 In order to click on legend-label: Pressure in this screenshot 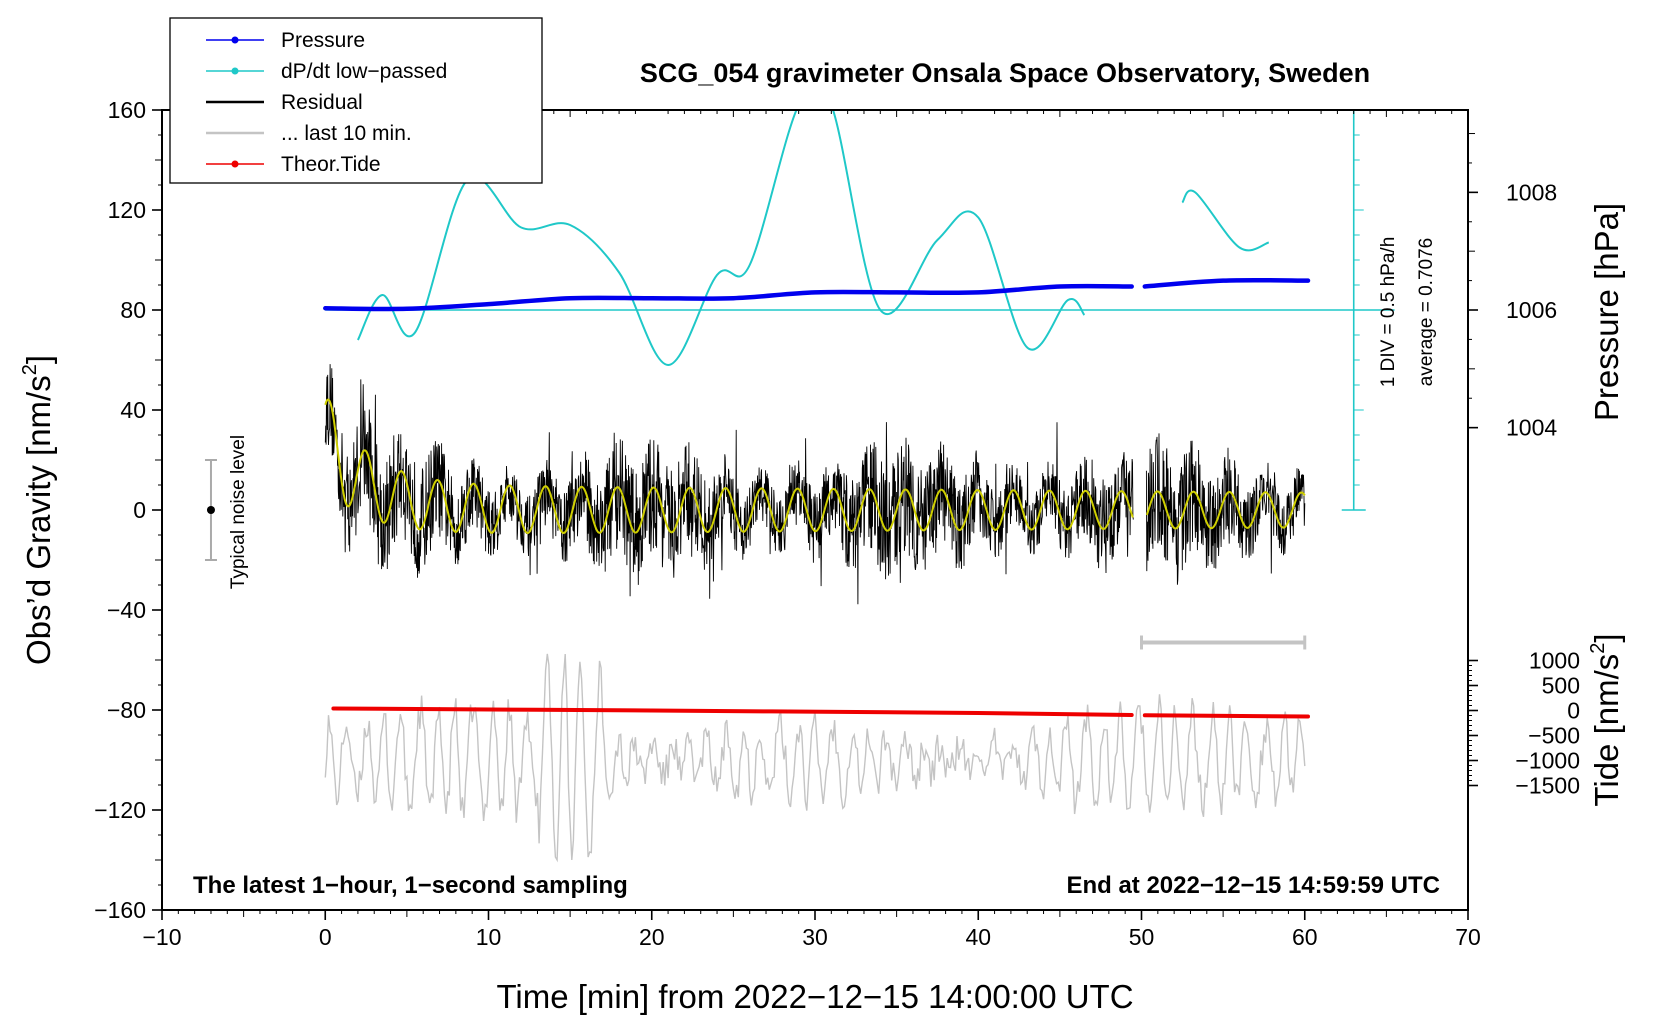, I will do `click(323, 40)`.